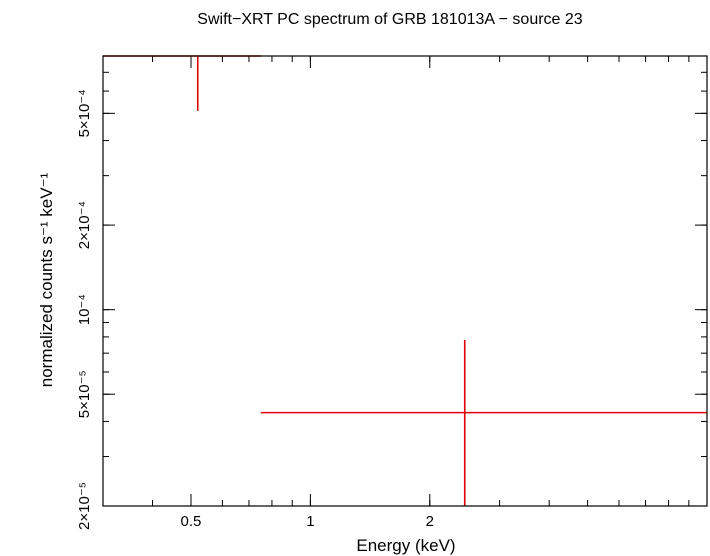  Describe the element at coordinates (46, 279) in the screenshot. I see `y-axis-label: normalized counts s⁻¹ keV⁻¹` at that location.